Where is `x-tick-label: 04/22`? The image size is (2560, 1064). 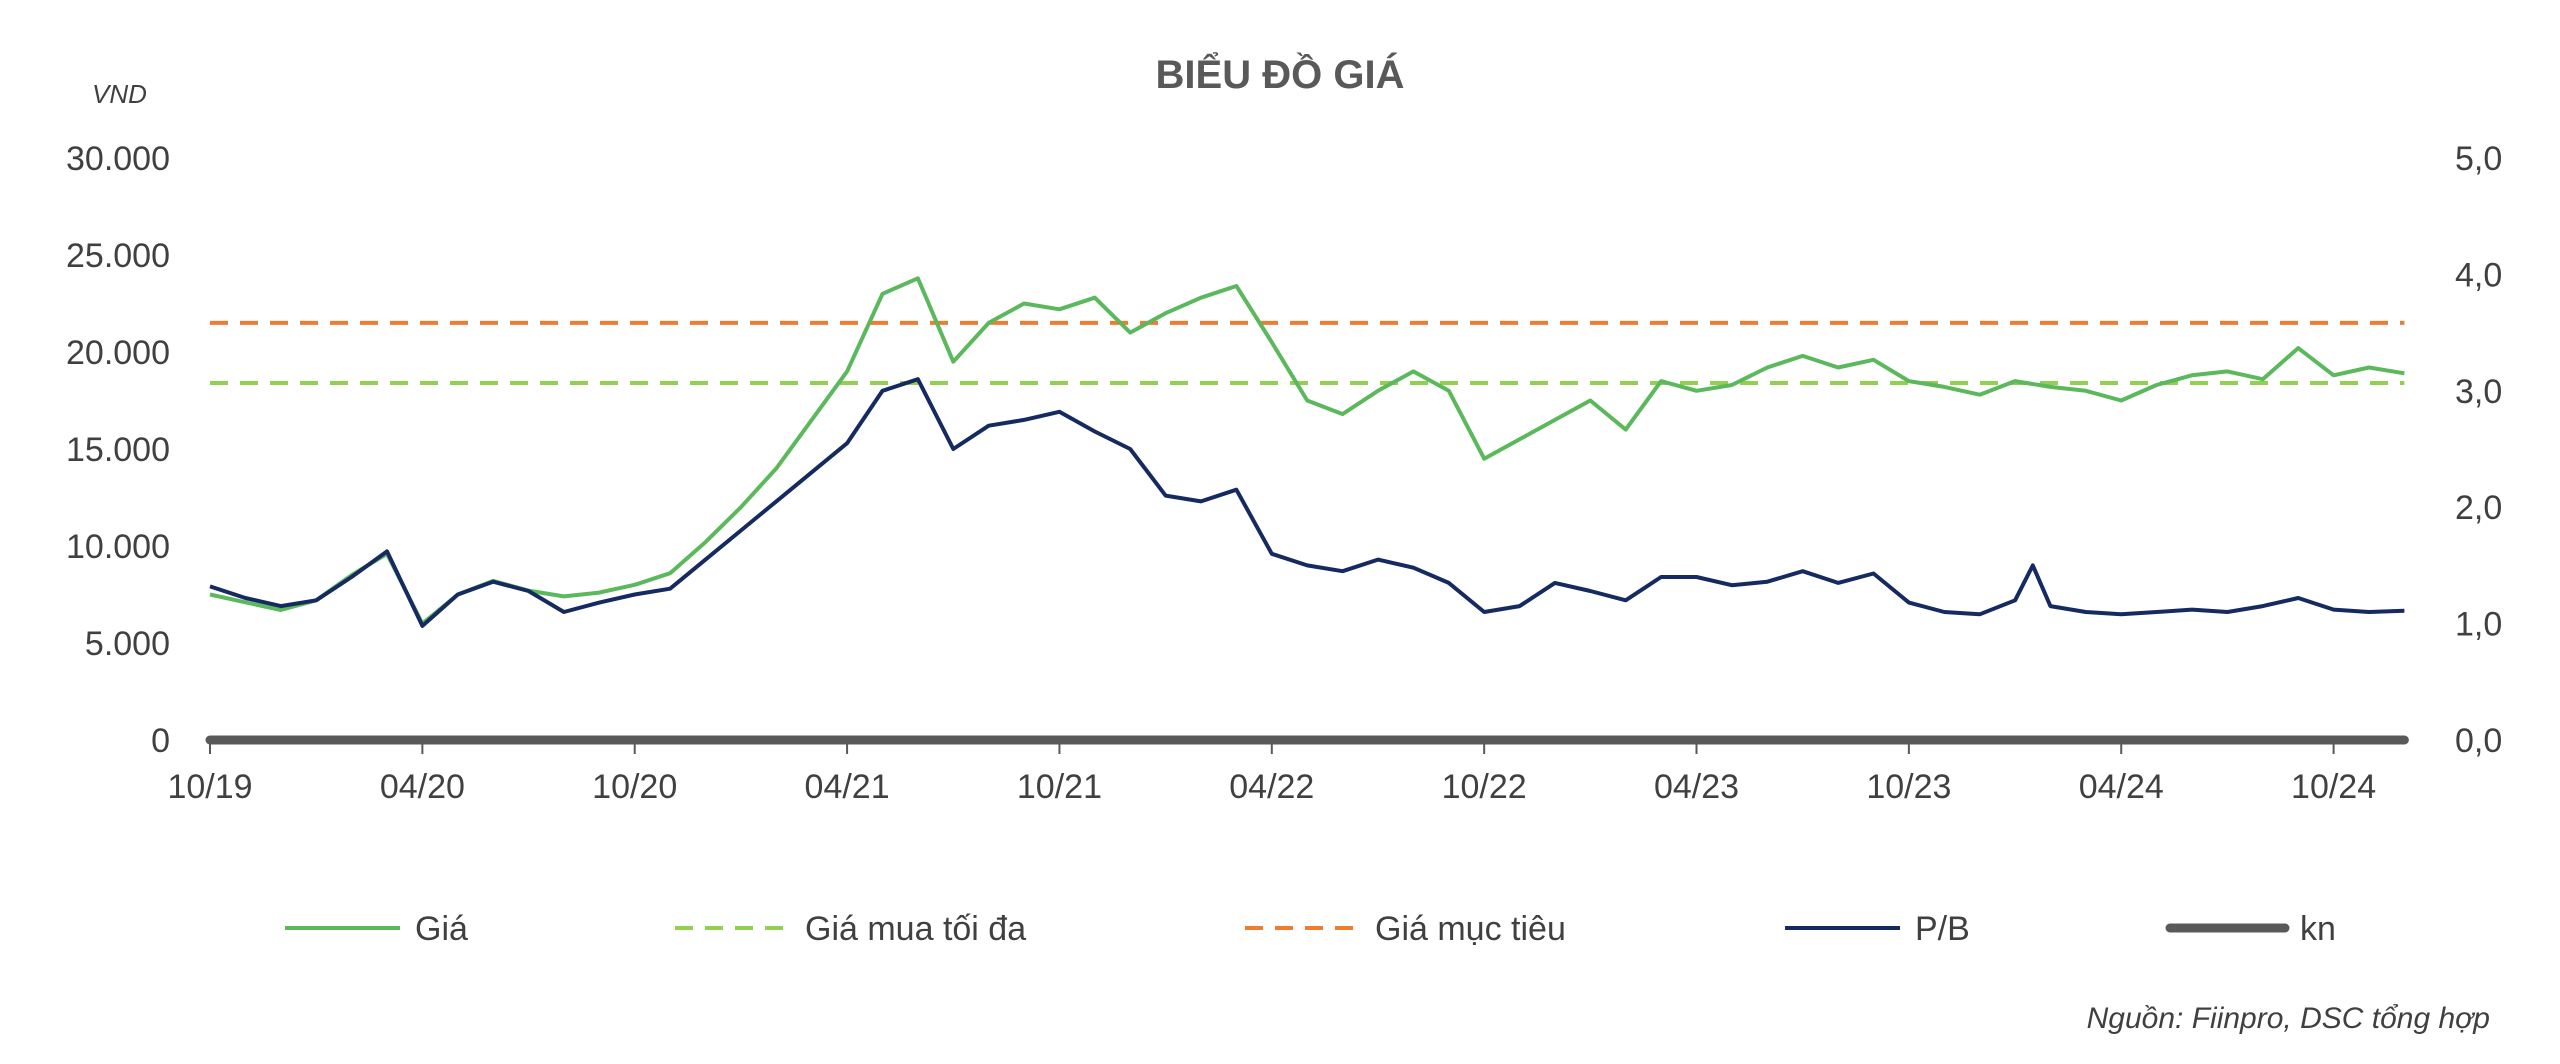 x-tick-label: 04/22 is located at coordinates (1271, 787).